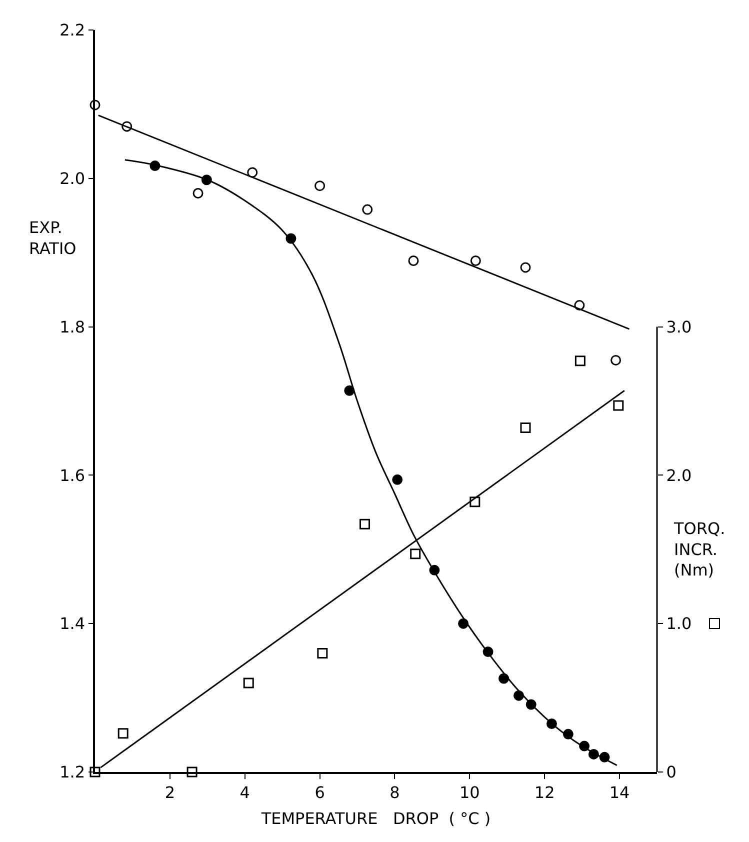 This screenshot has height=842, width=749. What do you see at coordinates (73, 326) in the screenshot?
I see `y-tick-label: 1.8` at bounding box center [73, 326].